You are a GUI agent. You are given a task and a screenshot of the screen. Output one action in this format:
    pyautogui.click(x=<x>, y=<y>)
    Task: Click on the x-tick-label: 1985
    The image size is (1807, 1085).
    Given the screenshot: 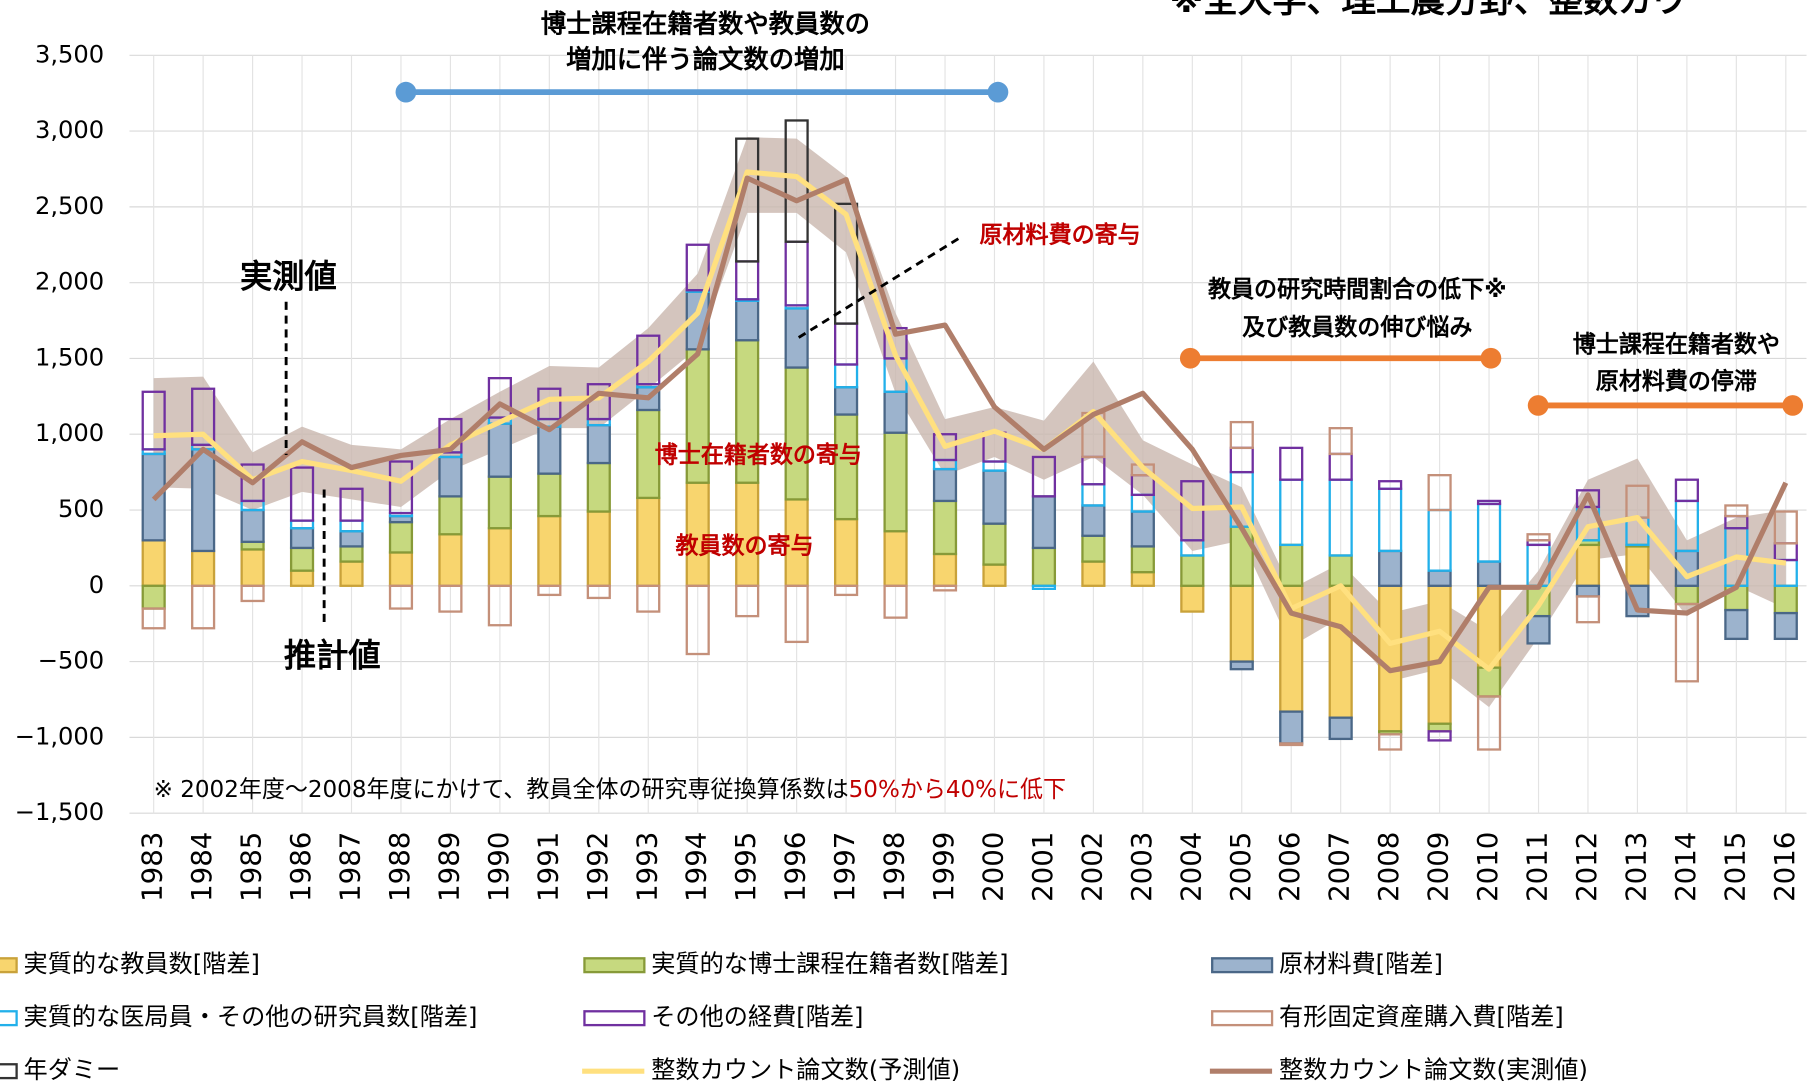 What is the action you would take?
    pyautogui.click(x=251, y=867)
    